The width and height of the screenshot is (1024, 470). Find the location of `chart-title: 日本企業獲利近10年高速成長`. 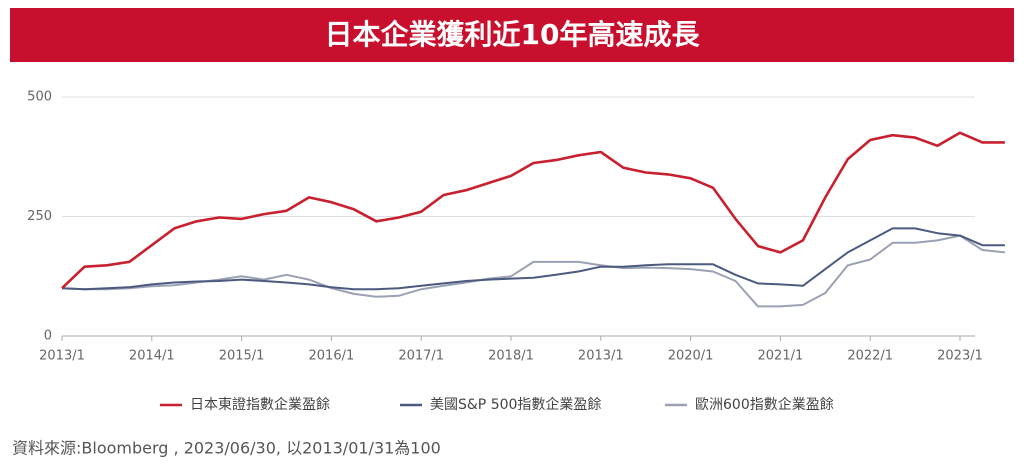

chart-title: 日本企業獲利近10年高速成長 is located at coordinates (513, 34).